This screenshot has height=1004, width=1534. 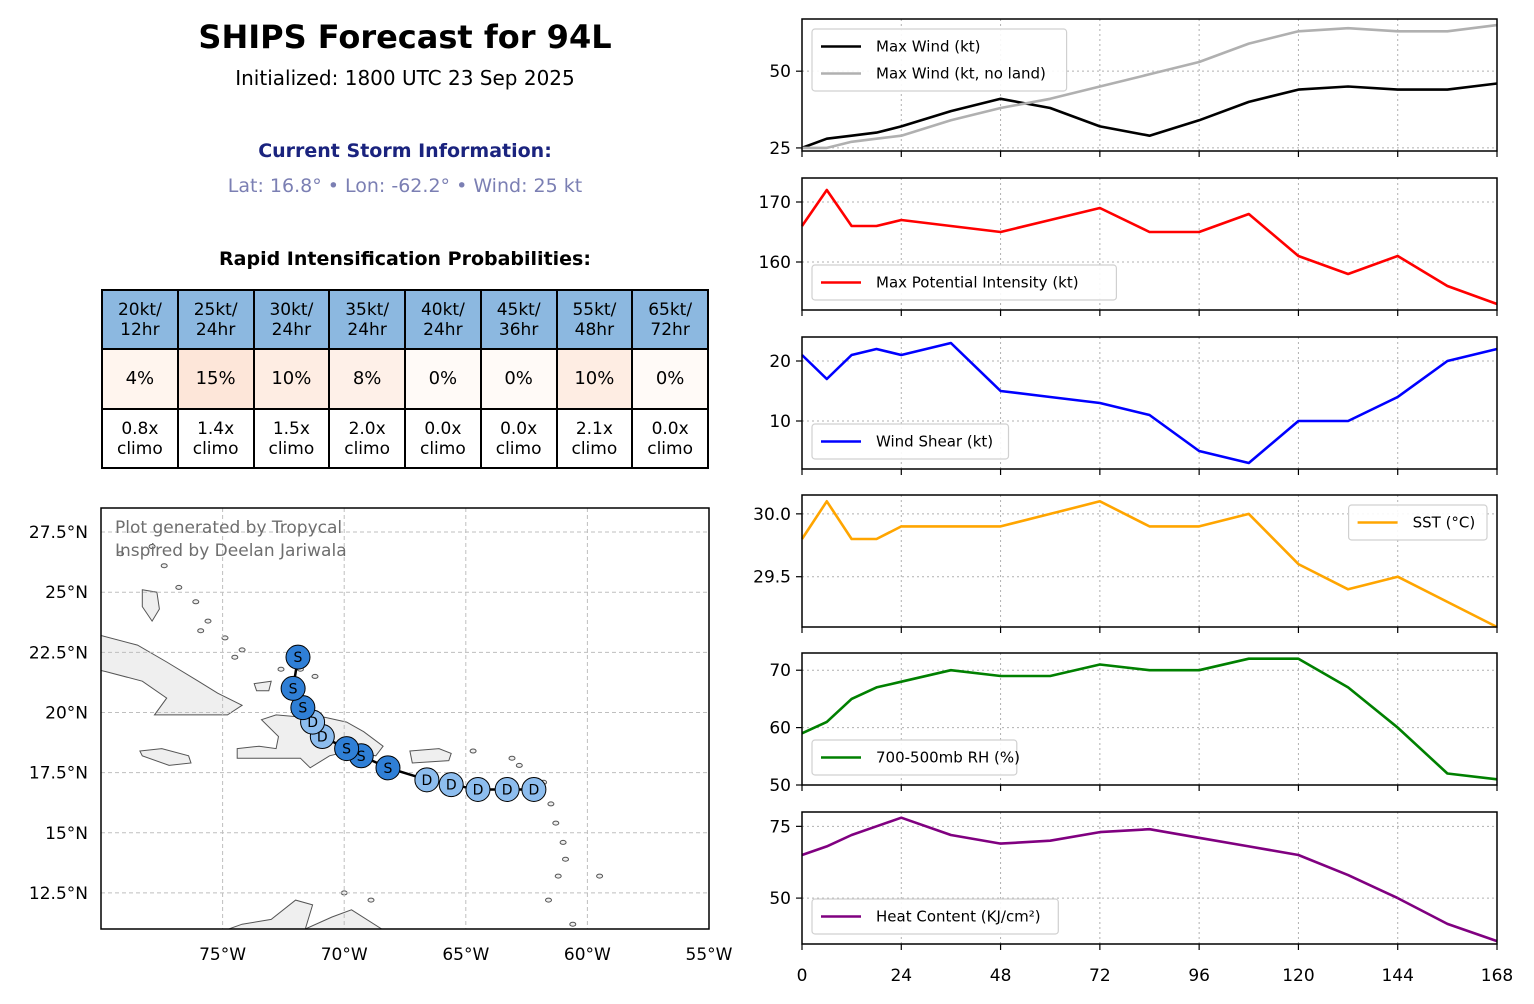 I want to click on forecast-panel: 25 50 Max Wind (kt) Max Wind (kt, no land), so click(x=1133, y=88).